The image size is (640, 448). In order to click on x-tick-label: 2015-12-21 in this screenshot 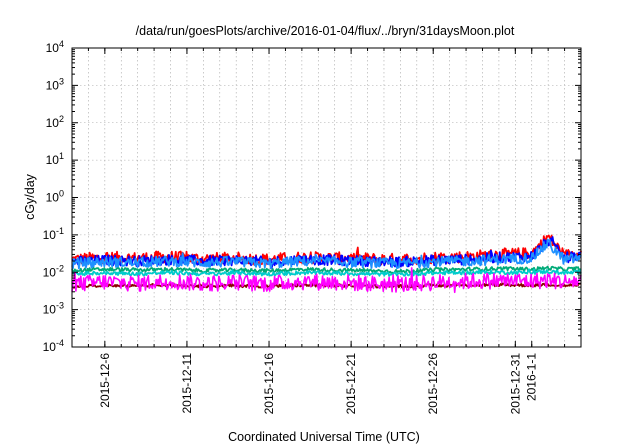, I will do `click(351, 384)`.